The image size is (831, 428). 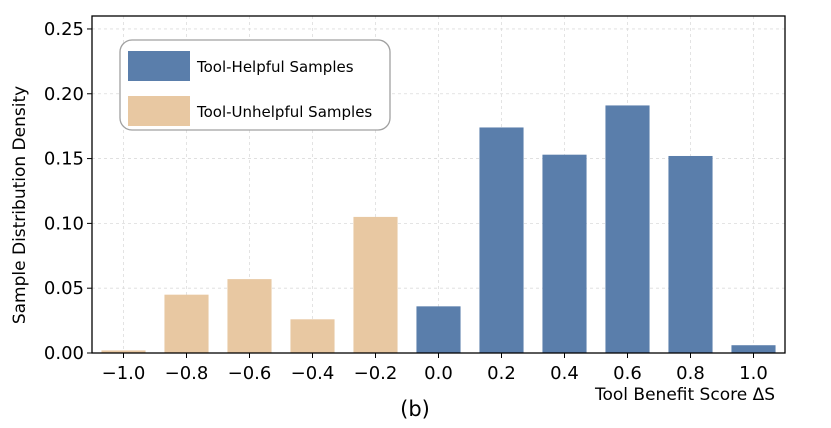 I want to click on x-axis-label: Tool Benefit Score ΔS, so click(x=684, y=395).